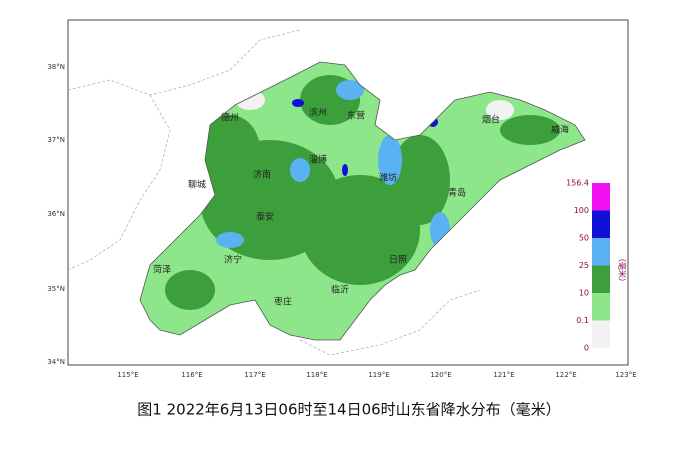 This screenshot has width=700, height=453. Describe the element at coordinates (254, 375) in the screenshot. I see `lon-label: 117°E` at that location.